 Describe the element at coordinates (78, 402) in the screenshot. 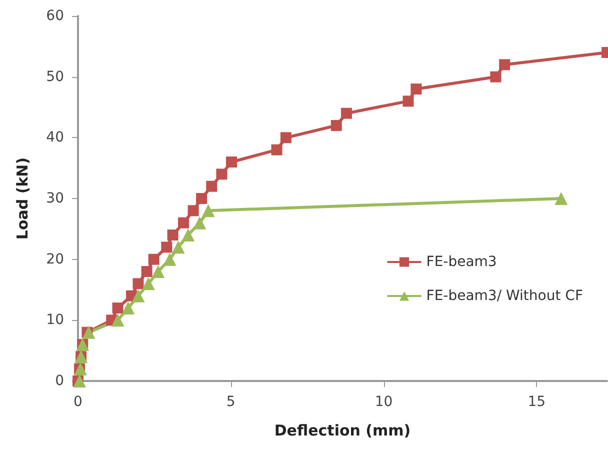

I see `x-tick-label: 0` at that location.